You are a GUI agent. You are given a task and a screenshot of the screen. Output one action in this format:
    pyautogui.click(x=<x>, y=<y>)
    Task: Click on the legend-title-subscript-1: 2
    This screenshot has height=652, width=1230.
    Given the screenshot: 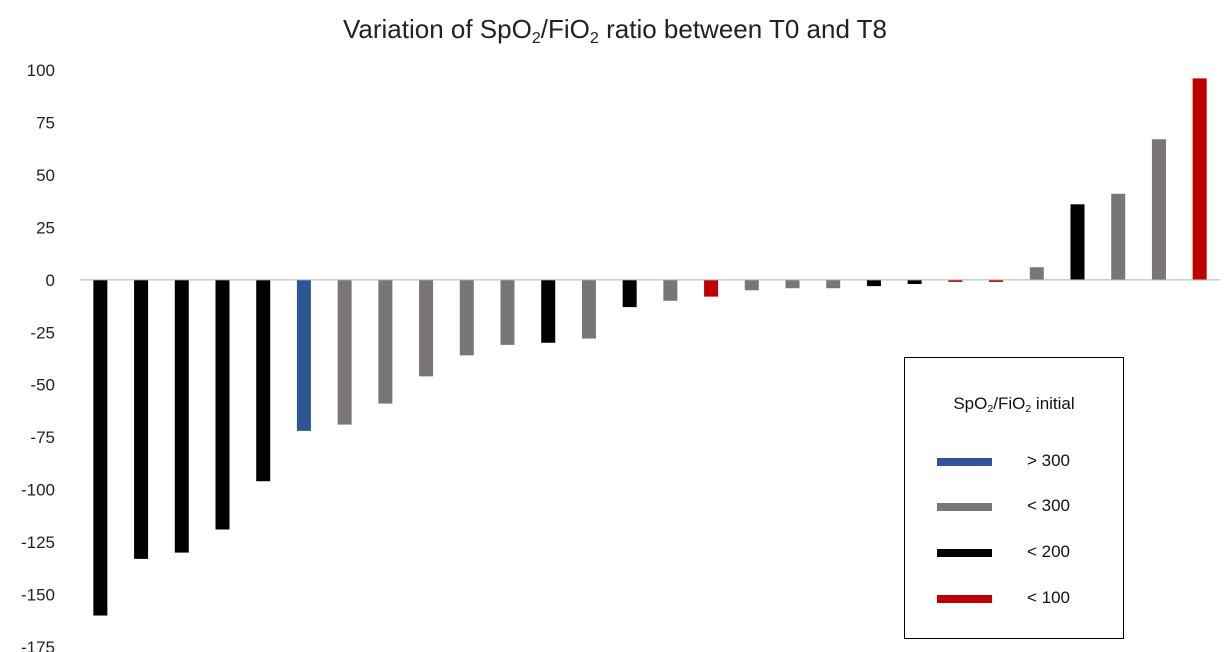 What is the action you would take?
    pyautogui.click(x=990, y=409)
    